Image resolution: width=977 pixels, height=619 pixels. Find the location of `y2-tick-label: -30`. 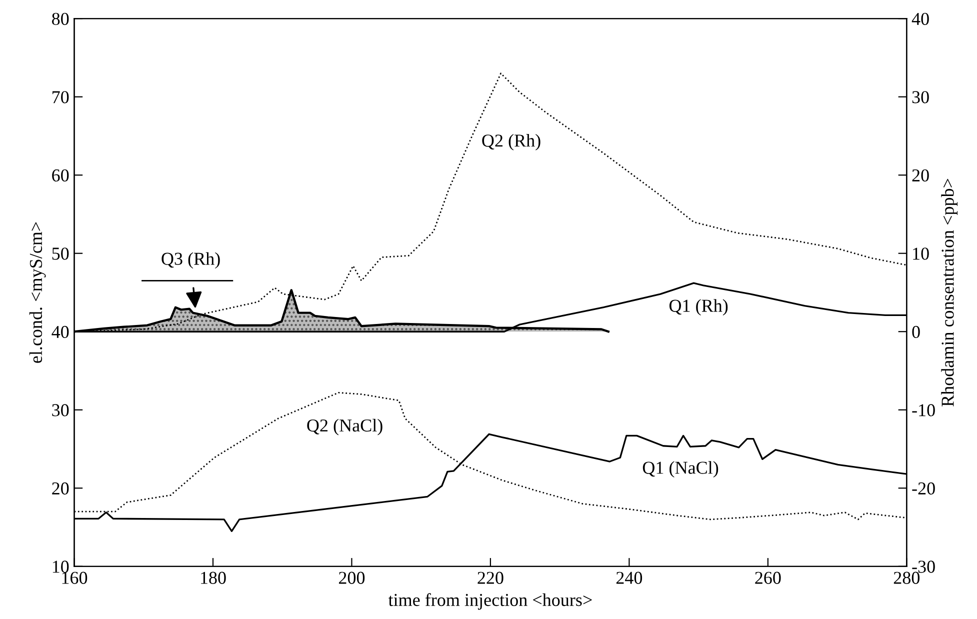

y2-tick-label: -30 is located at coordinates (923, 566).